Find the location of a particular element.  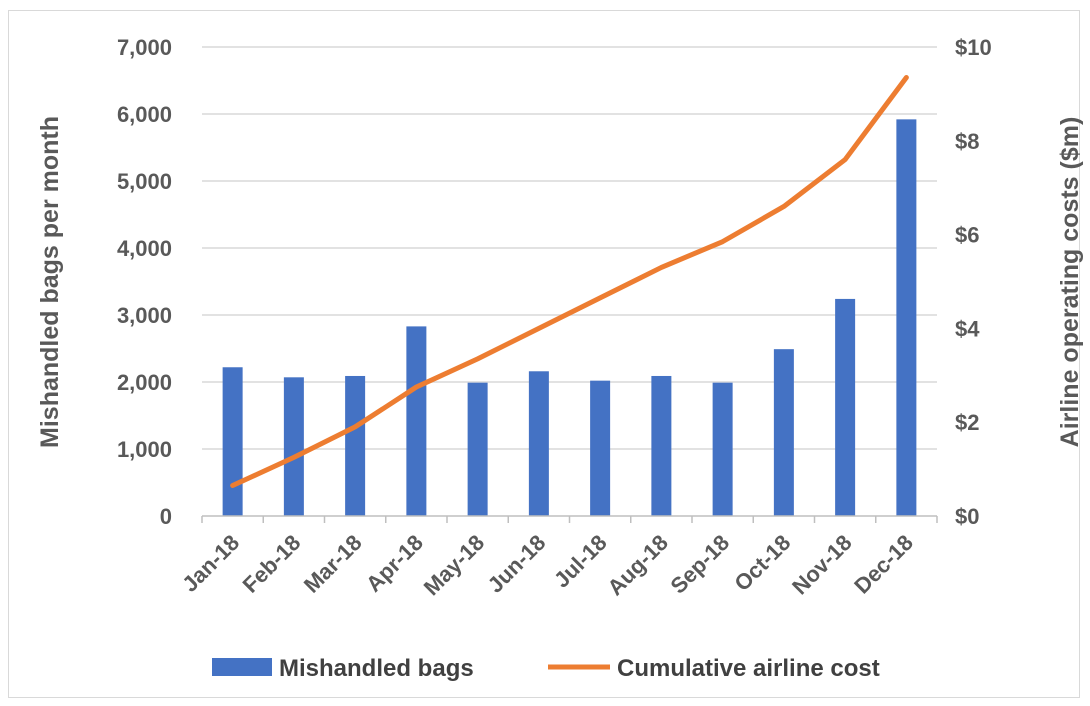

right-tick-label: $10 is located at coordinates (973, 47).